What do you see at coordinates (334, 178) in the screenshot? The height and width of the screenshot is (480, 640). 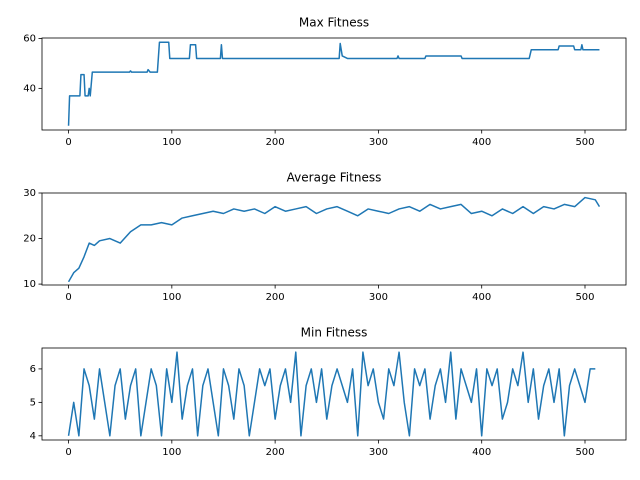 I see `chart-title: Average Fitness` at bounding box center [334, 178].